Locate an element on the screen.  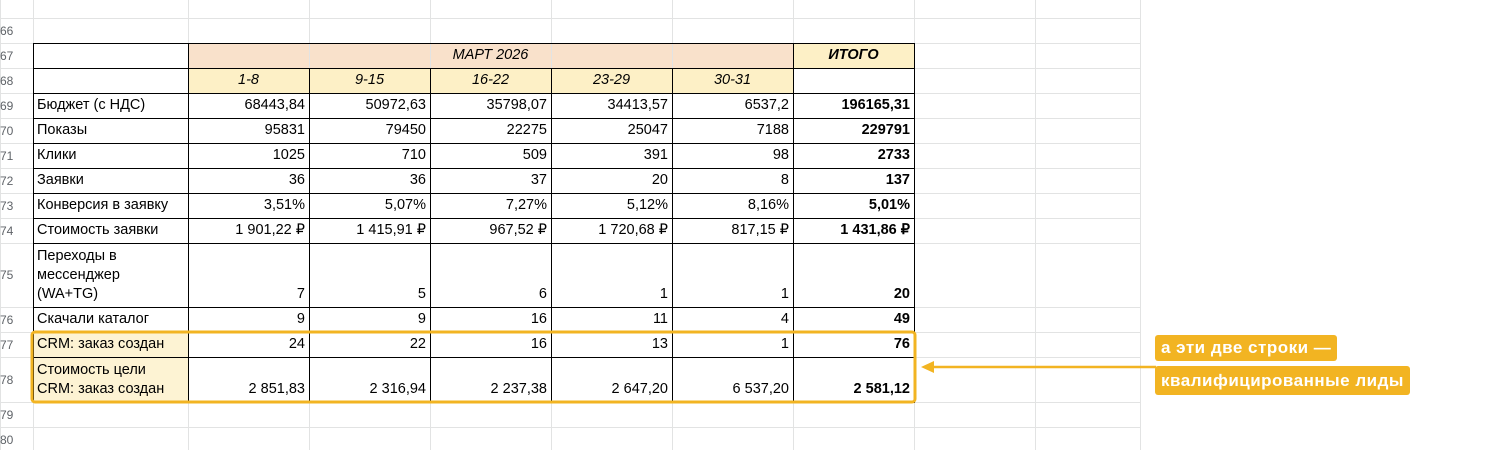
value-cell: 1025 is located at coordinates (288, 155).